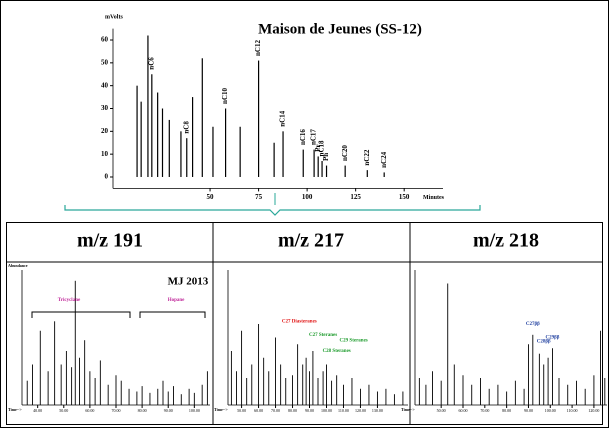  What do you see at coordinates (314, 137) in the screenshot?
I see `annotation: nC17` at bounding box center [314, 137].